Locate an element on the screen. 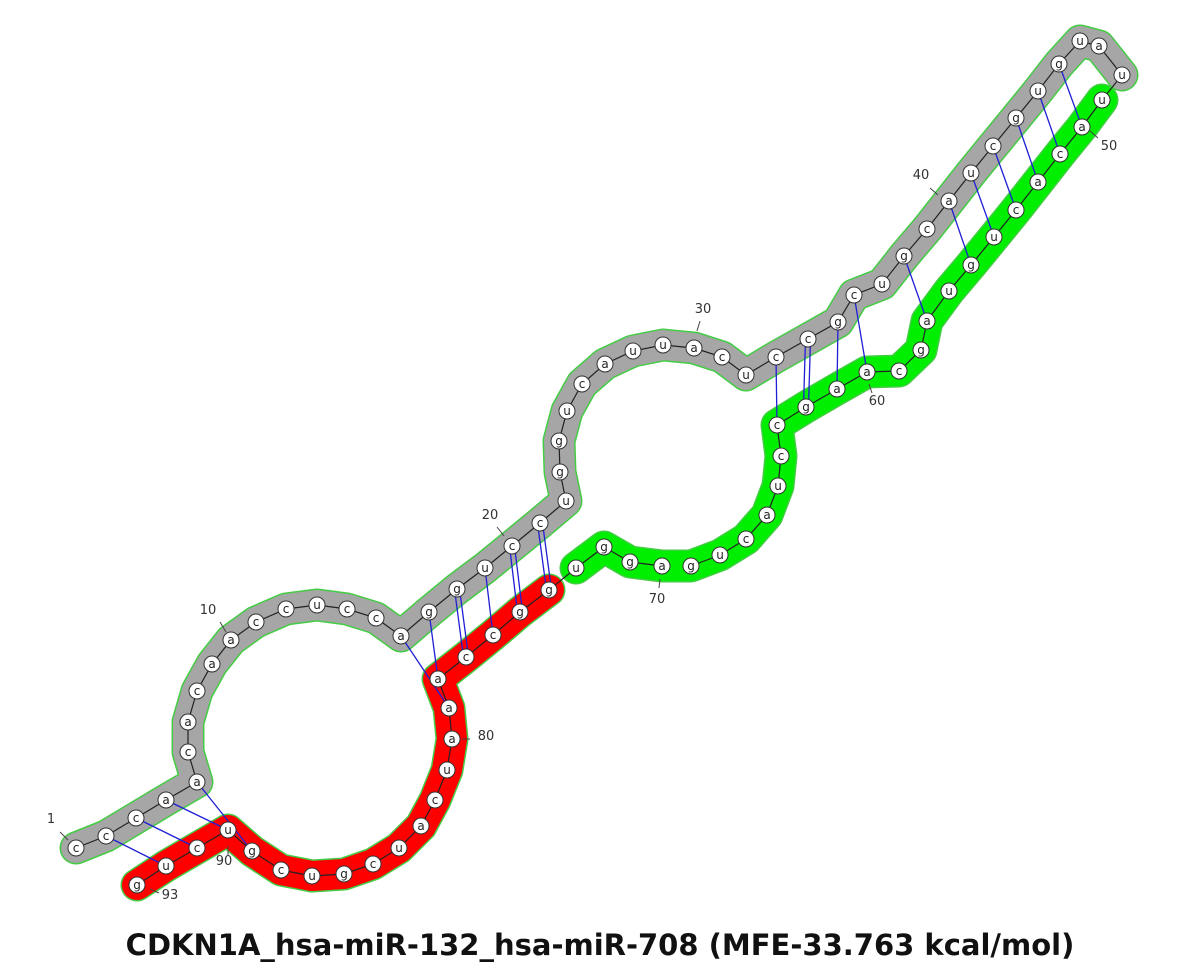 The width and height of the screenshot is (1200, 974). position-label: 90 is located at coordinates (224, 861).